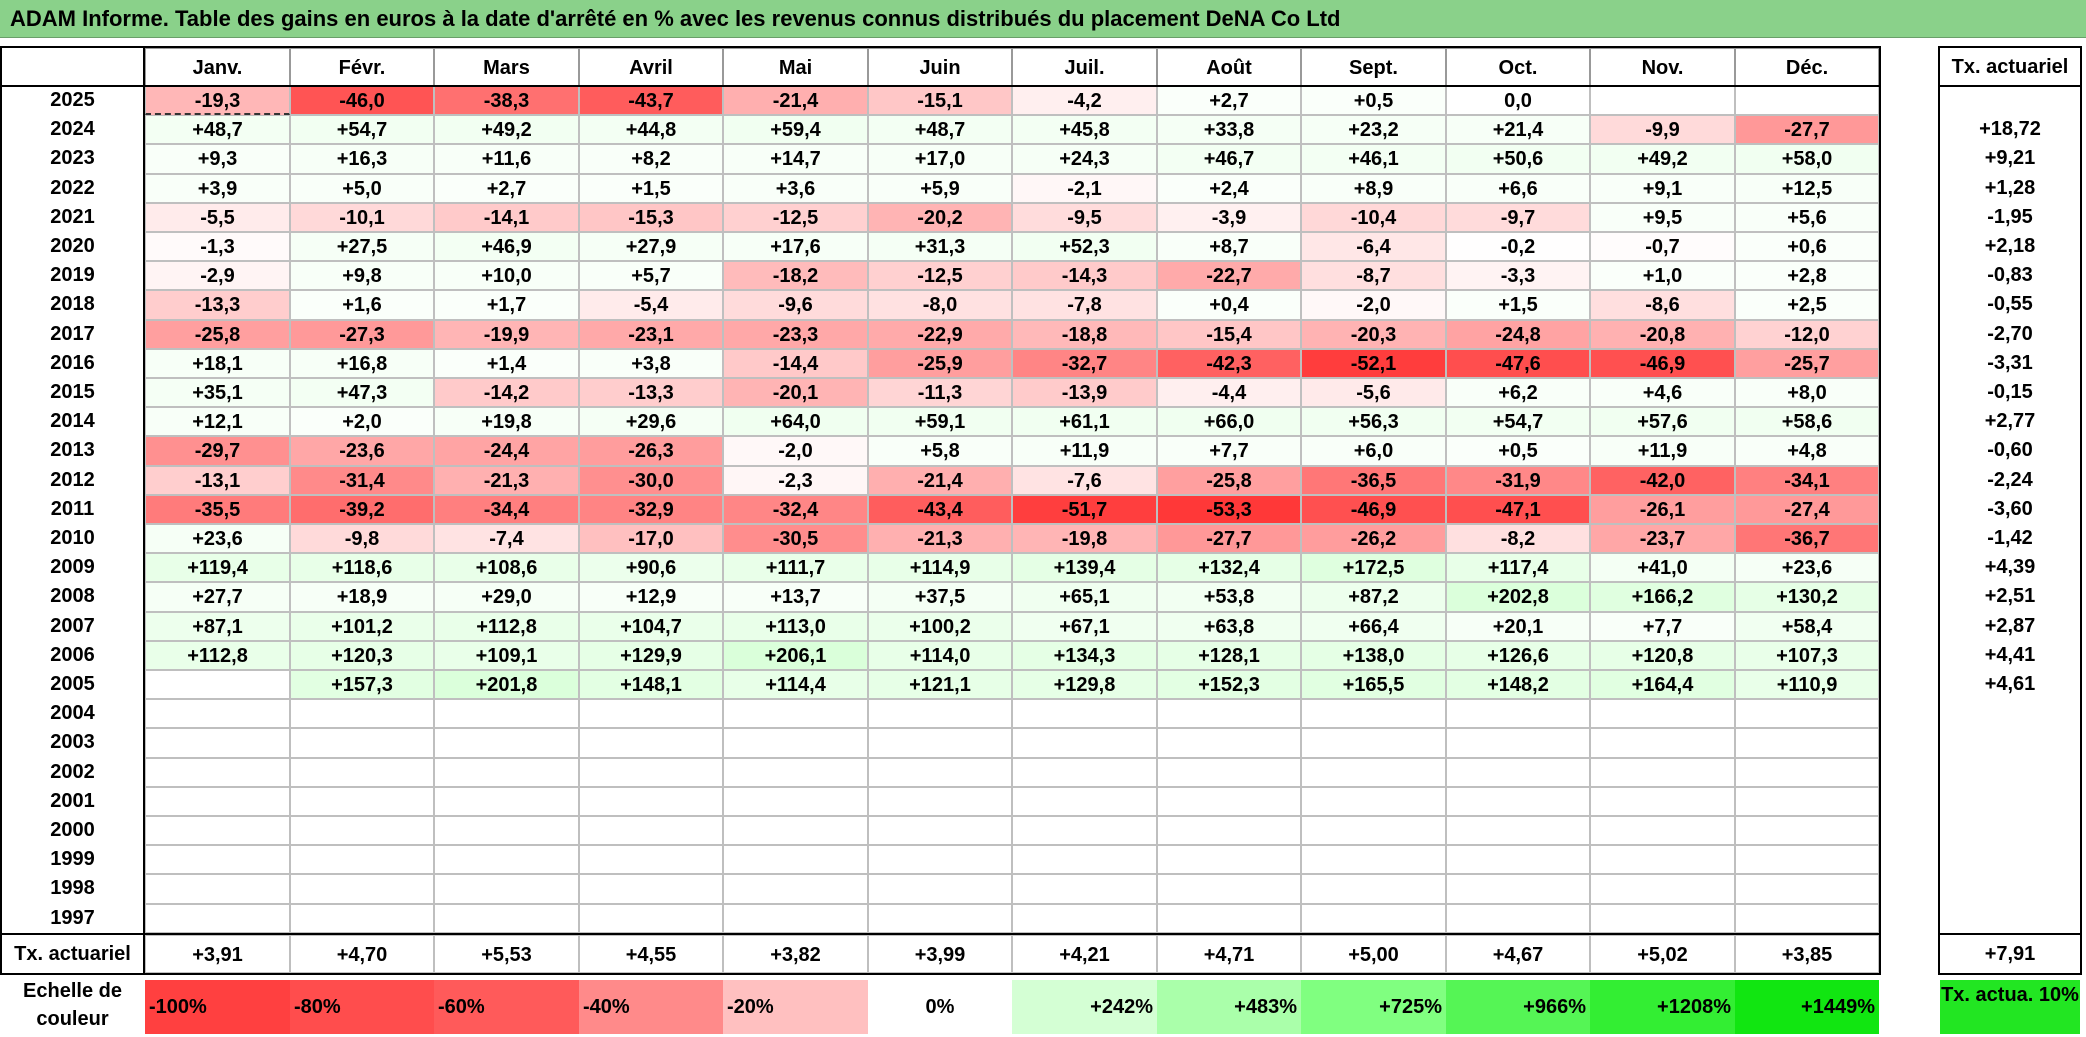  I want to click on return-cell: +48,7, so click(940, 130).